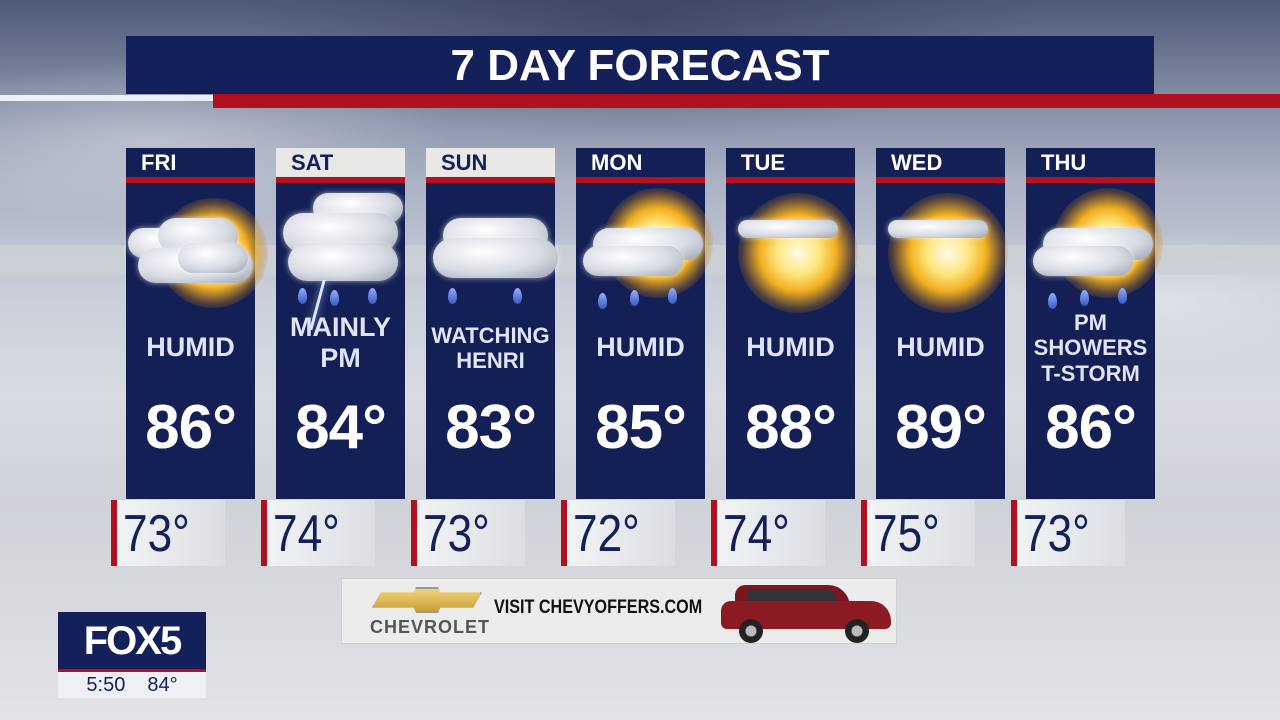  What do you see at coordinates (132, 685) in the screenshot?
I see `logo-info: 5:50 84°` at bounding box center [132, 685].